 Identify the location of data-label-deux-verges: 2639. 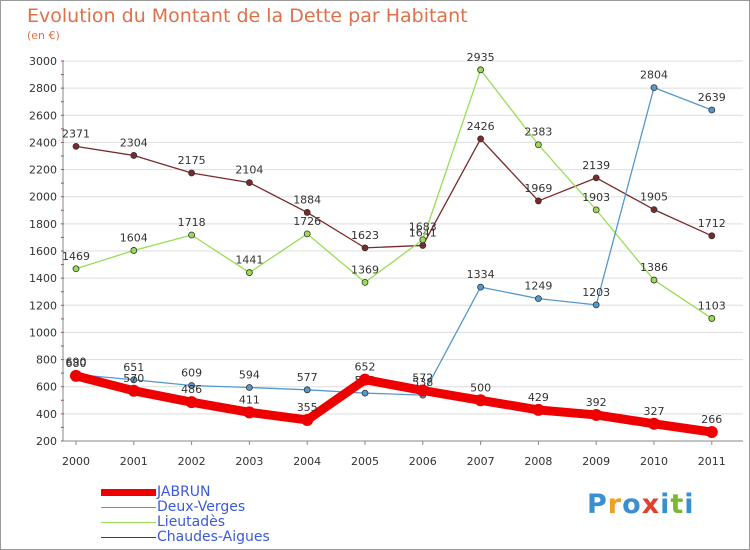
(712, 97).